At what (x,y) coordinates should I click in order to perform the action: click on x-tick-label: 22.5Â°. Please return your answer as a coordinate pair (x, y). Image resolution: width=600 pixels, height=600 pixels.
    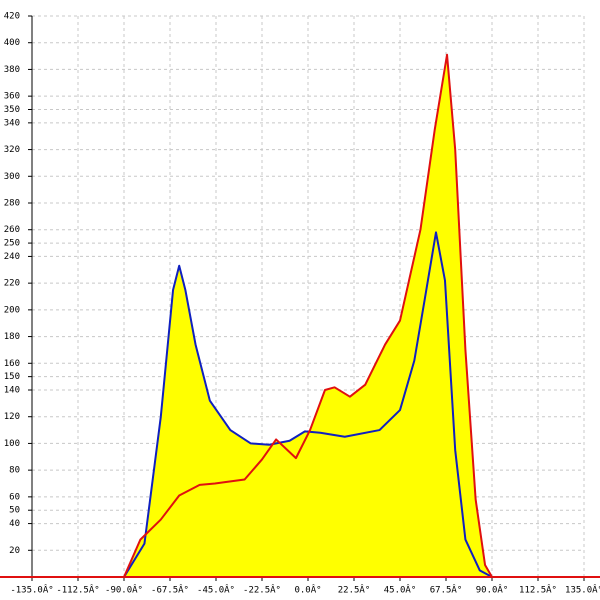
    Looking at the image, I should click on (354, 590).